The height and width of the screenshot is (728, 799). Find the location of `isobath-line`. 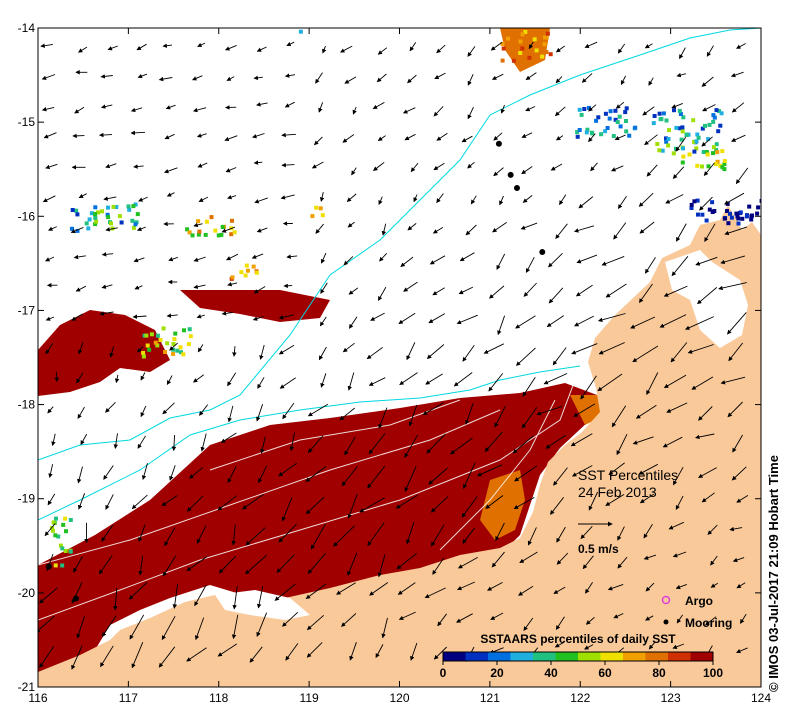

isobath-line is located at coordinates (309, 443).